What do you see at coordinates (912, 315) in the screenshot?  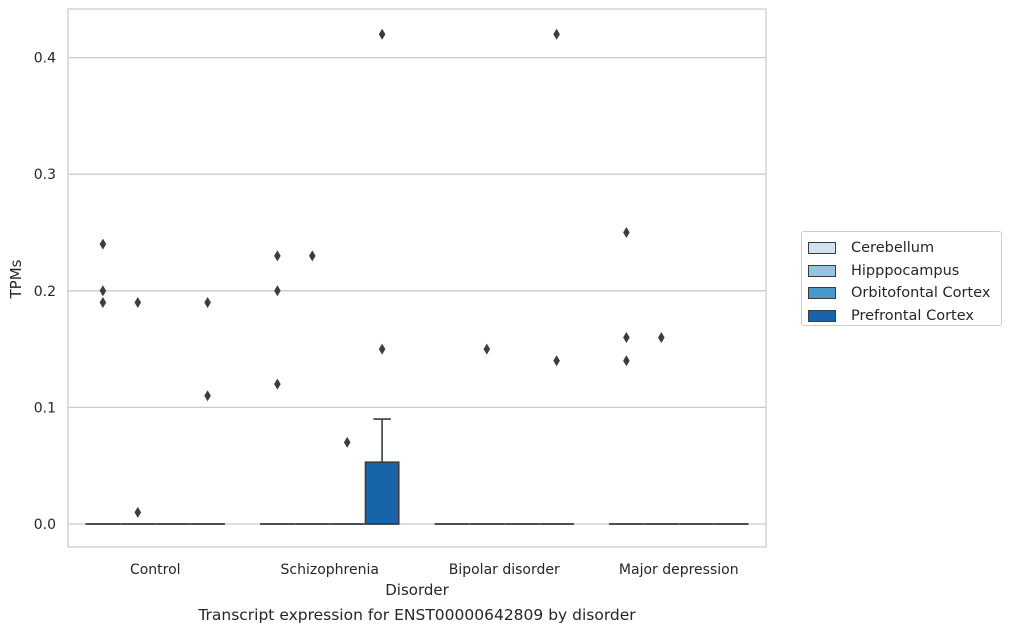 I see `legend-label: Prefrontal Cortex` at bounding box center [912, 315].